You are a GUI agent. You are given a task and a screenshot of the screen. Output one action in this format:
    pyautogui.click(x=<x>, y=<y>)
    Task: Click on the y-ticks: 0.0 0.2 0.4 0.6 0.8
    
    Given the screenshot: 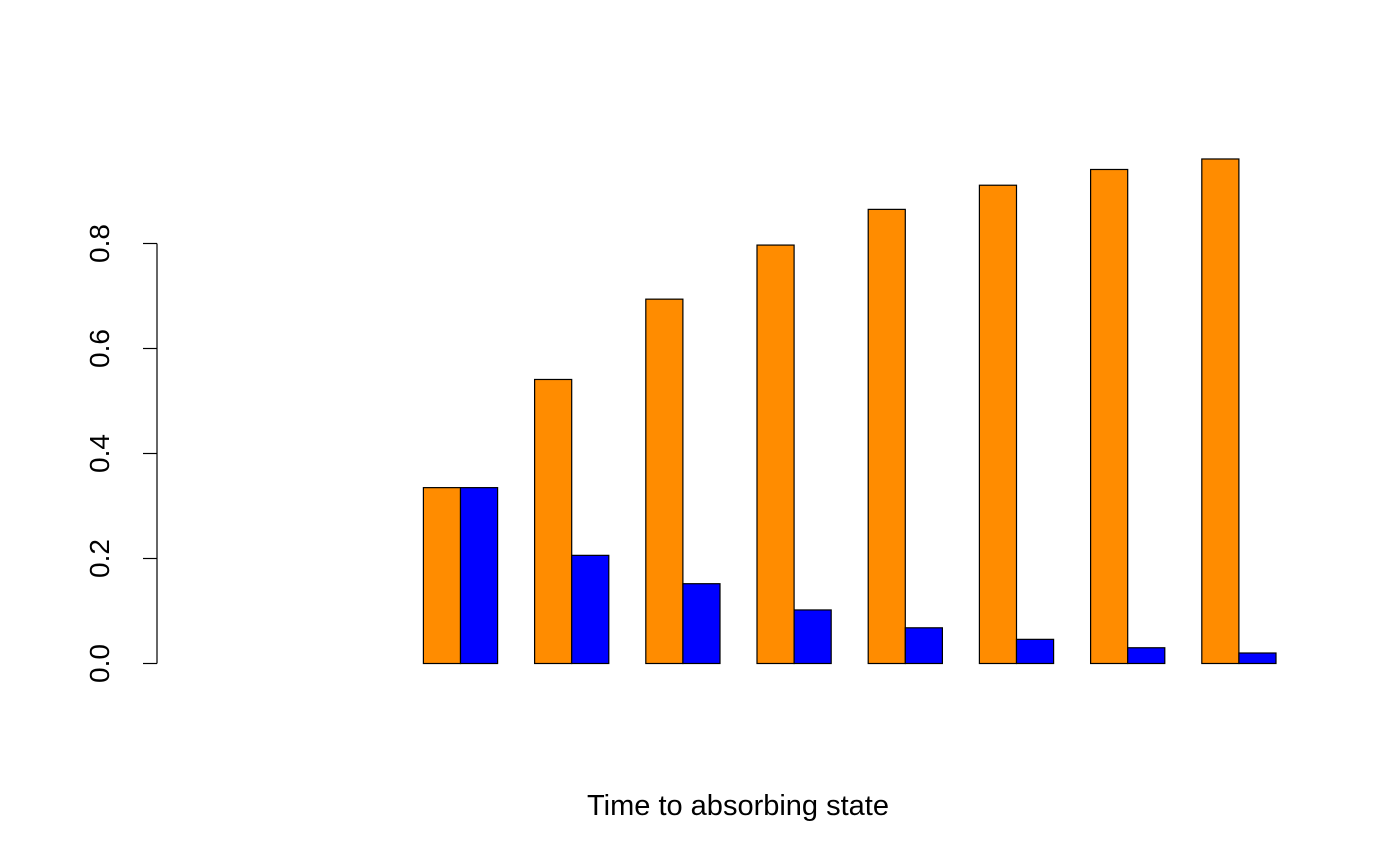 What is the action you would take?
    pyautogui.click(x=120, y=453)
    